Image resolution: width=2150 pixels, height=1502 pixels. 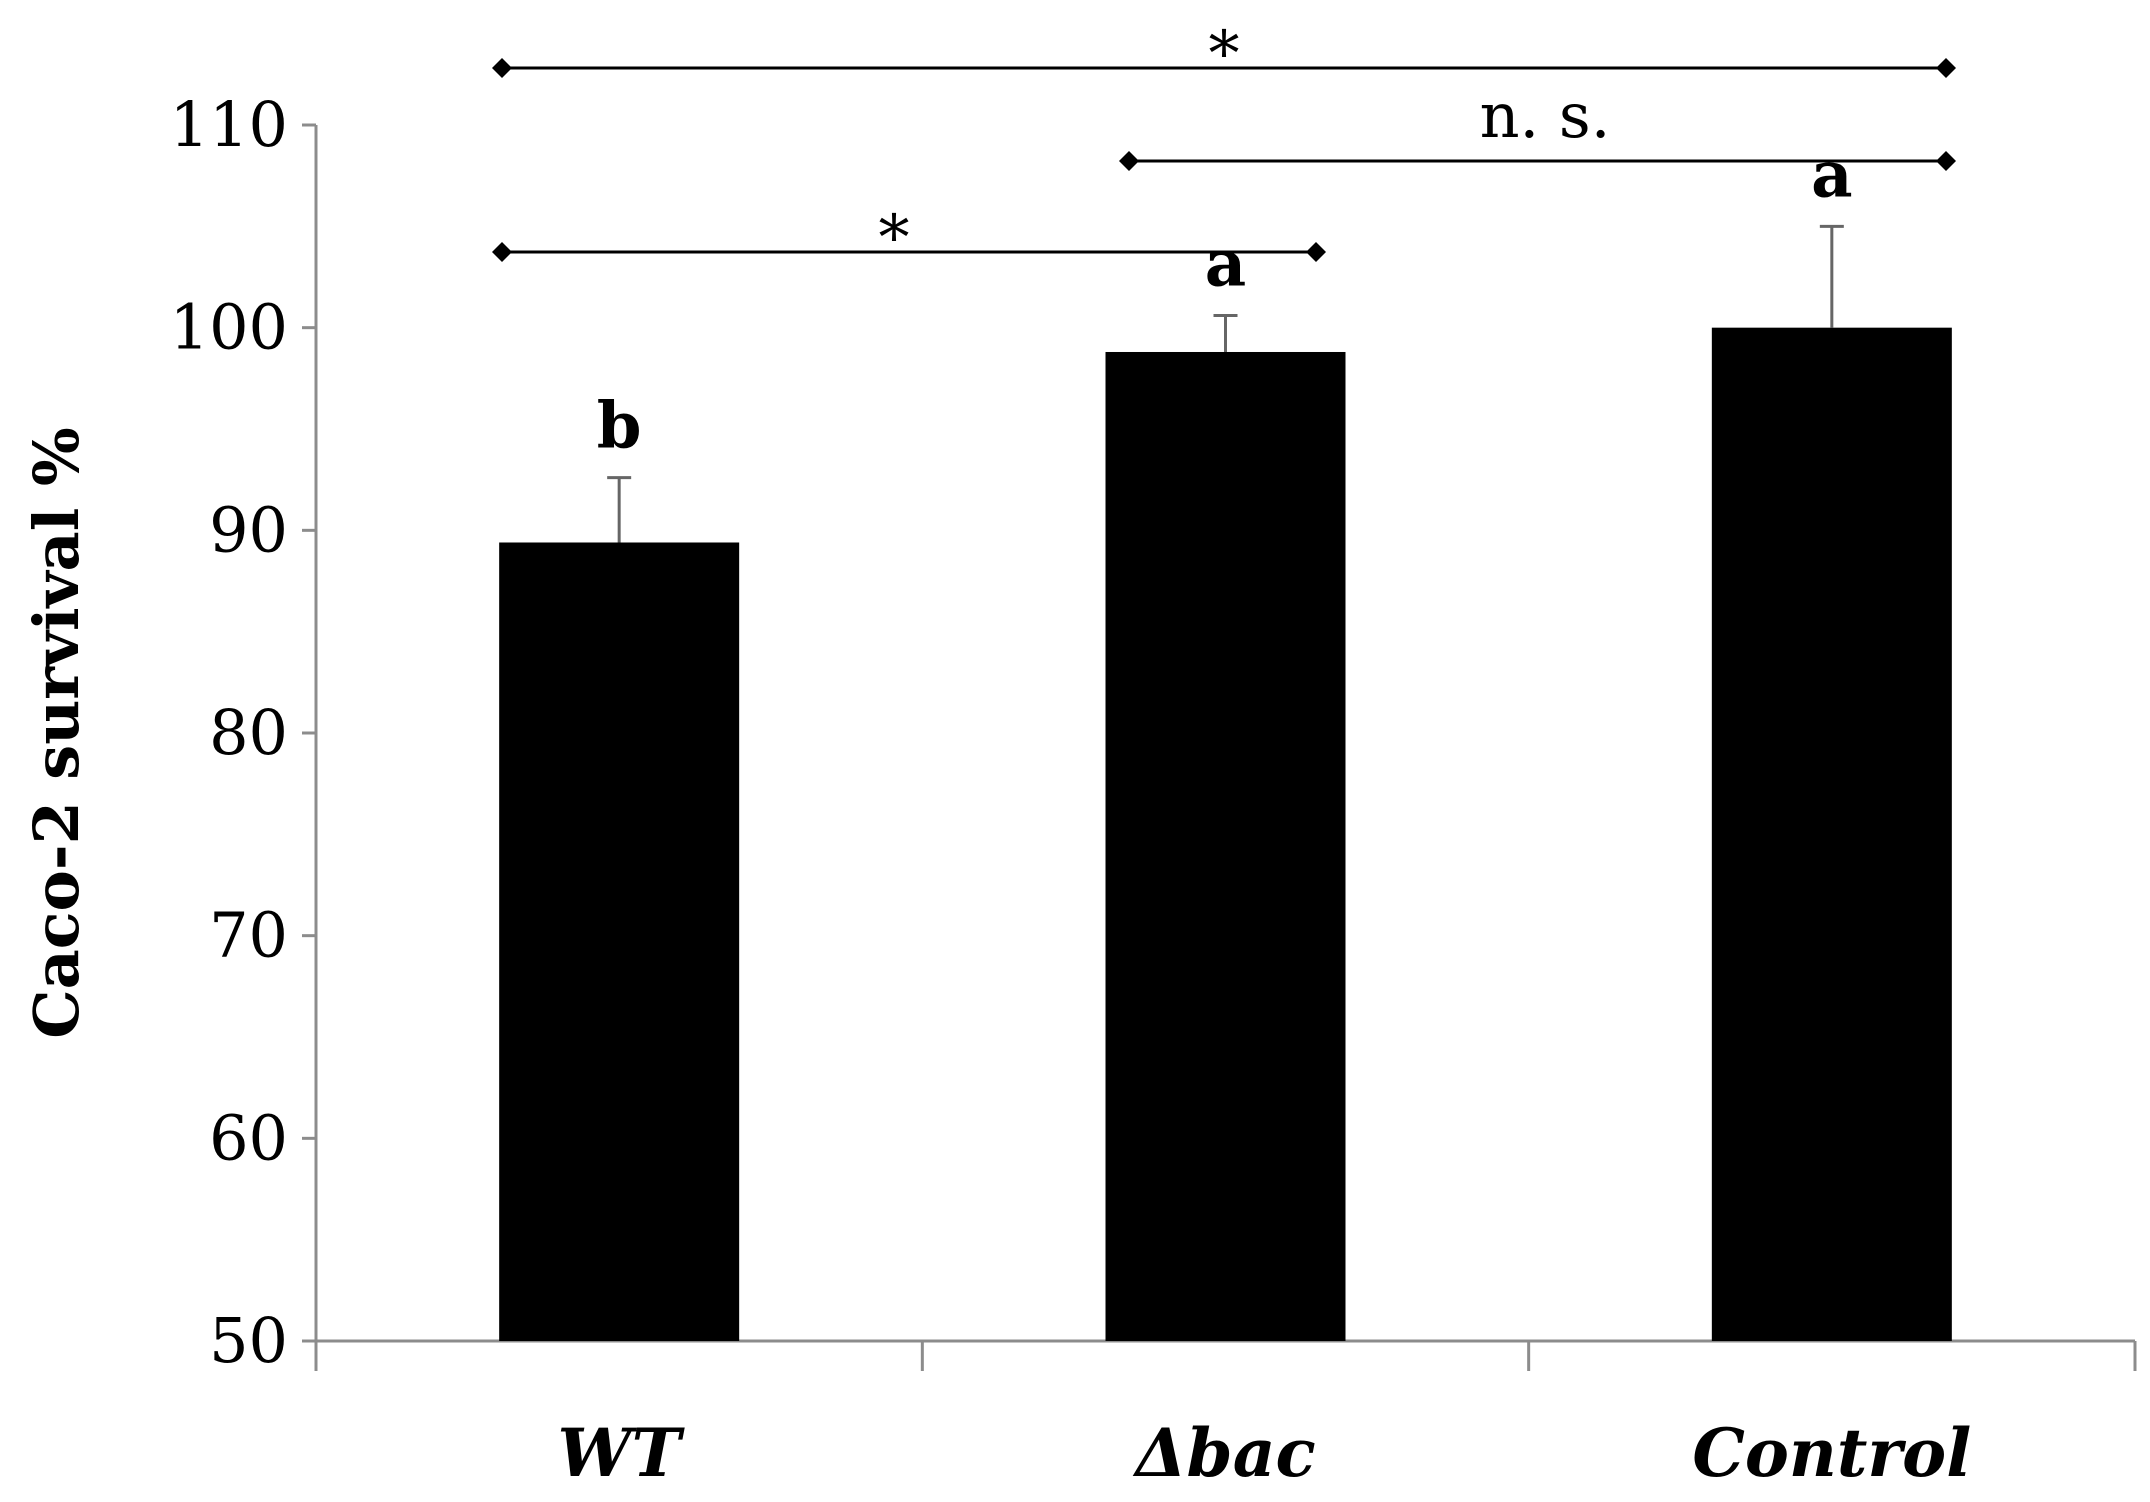 I want to click on group-letters: b a a, so click(x=1225, y=300).